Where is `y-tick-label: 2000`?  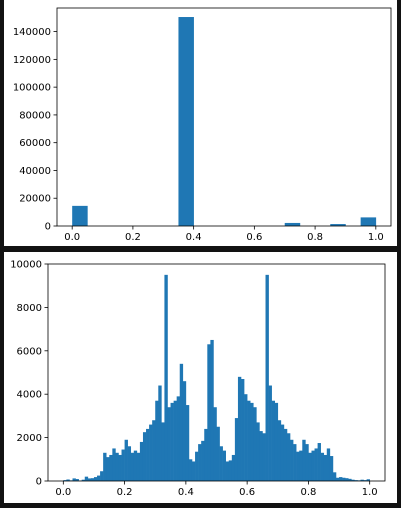 y-tick-label: 2000 is located at coordinates (29, 438).